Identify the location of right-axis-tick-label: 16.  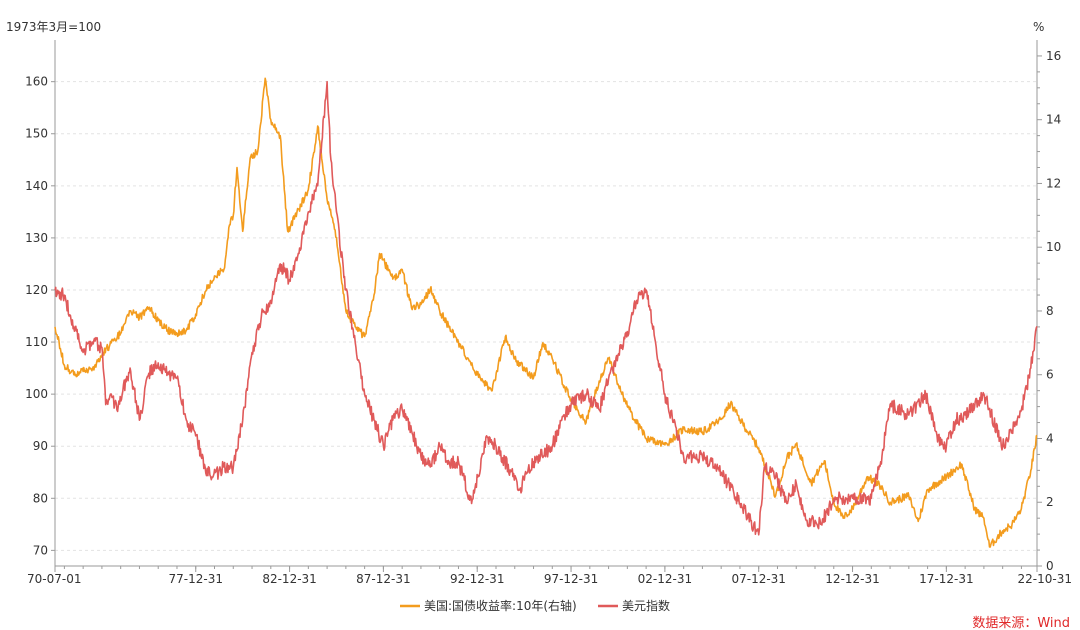
(1053, 56).